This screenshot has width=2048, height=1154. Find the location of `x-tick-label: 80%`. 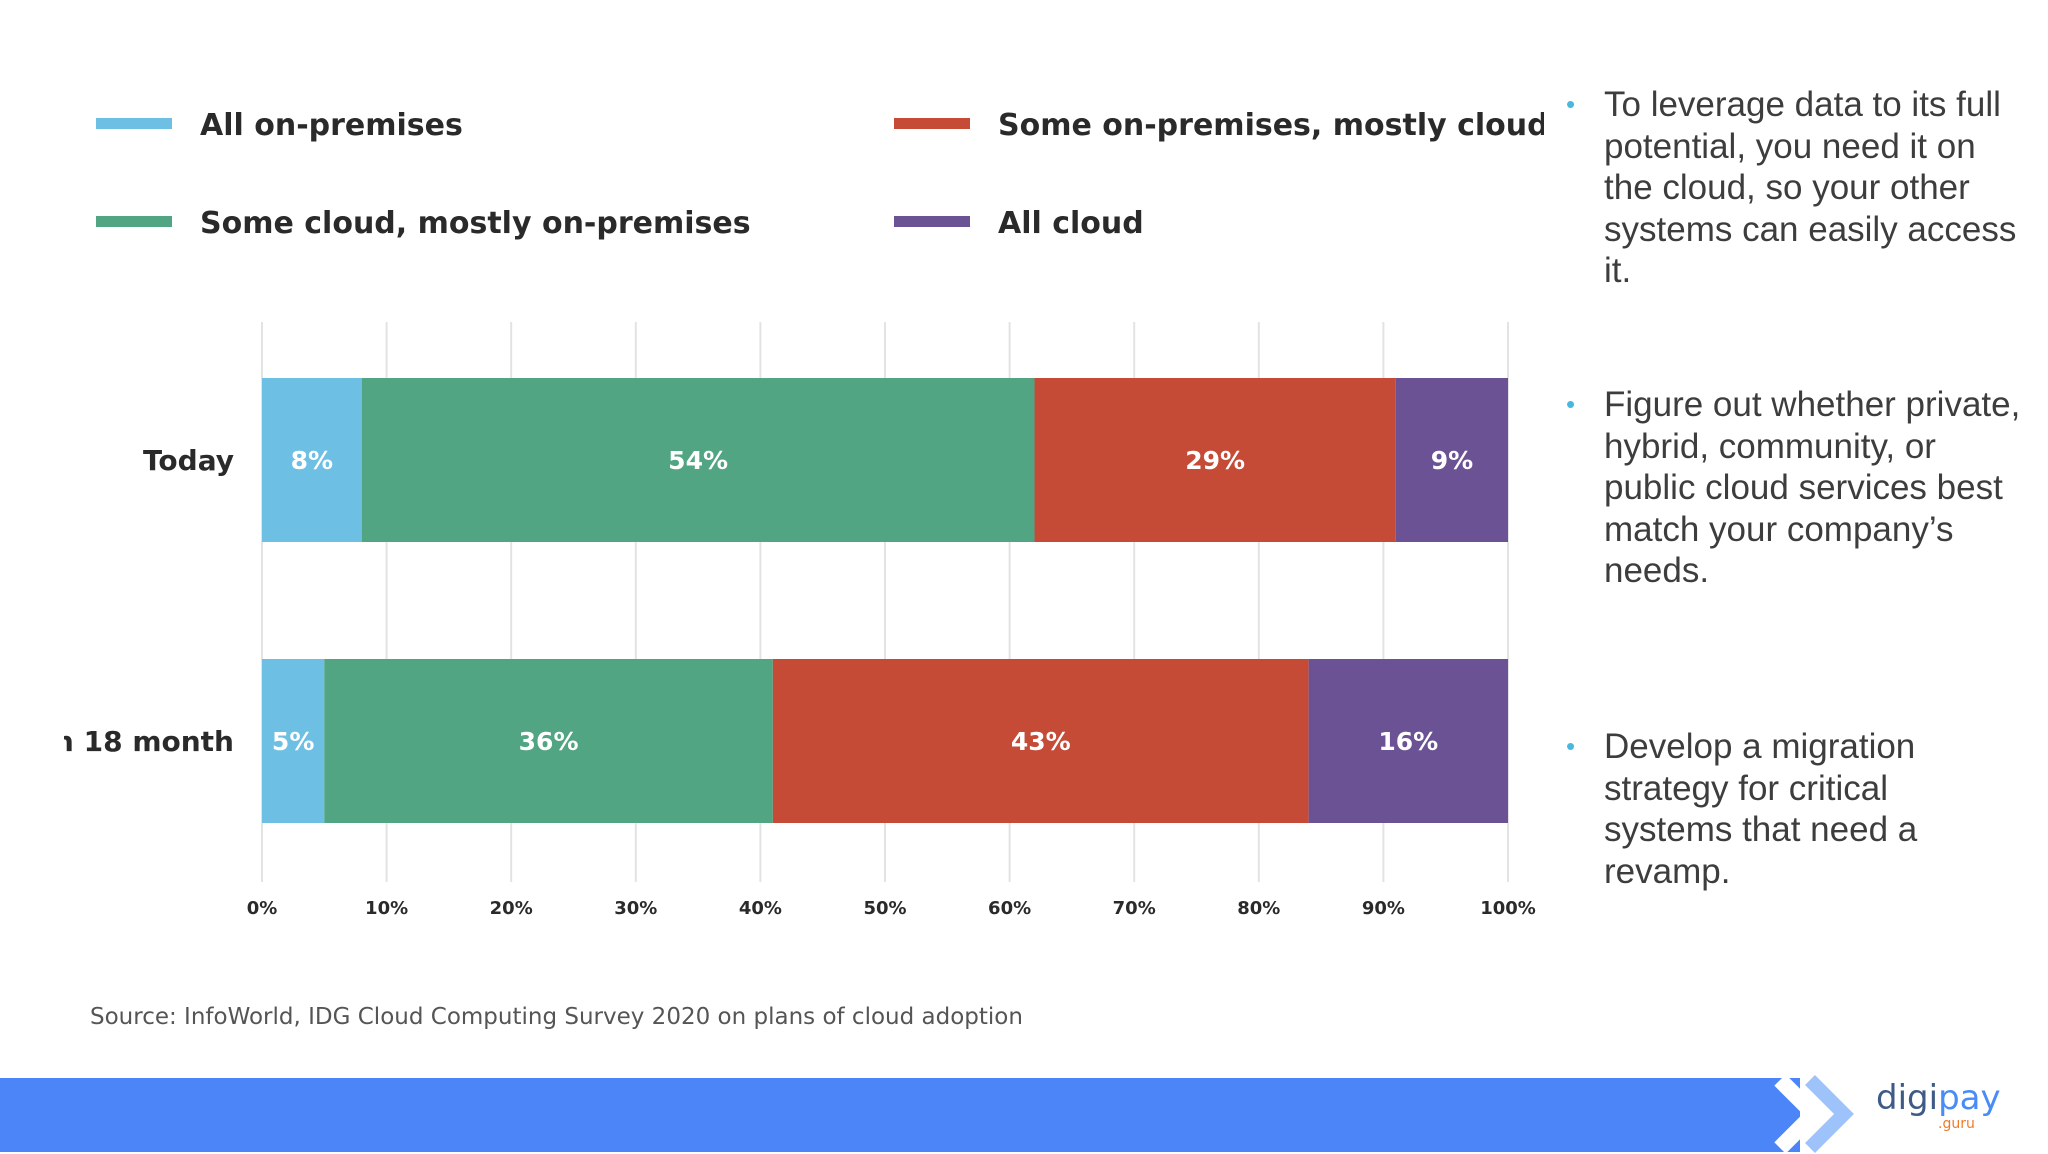

x-tick-label: 80% is located at coordinates (1258, 908).